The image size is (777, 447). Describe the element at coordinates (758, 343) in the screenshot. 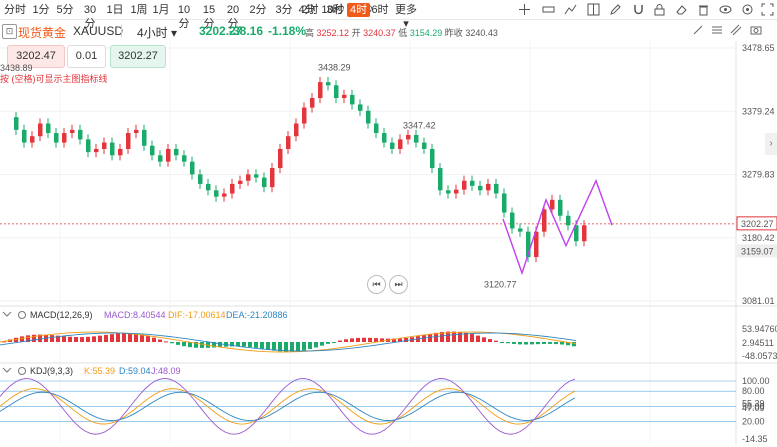

I see `macd-axis-label: 2.94511` at that location.